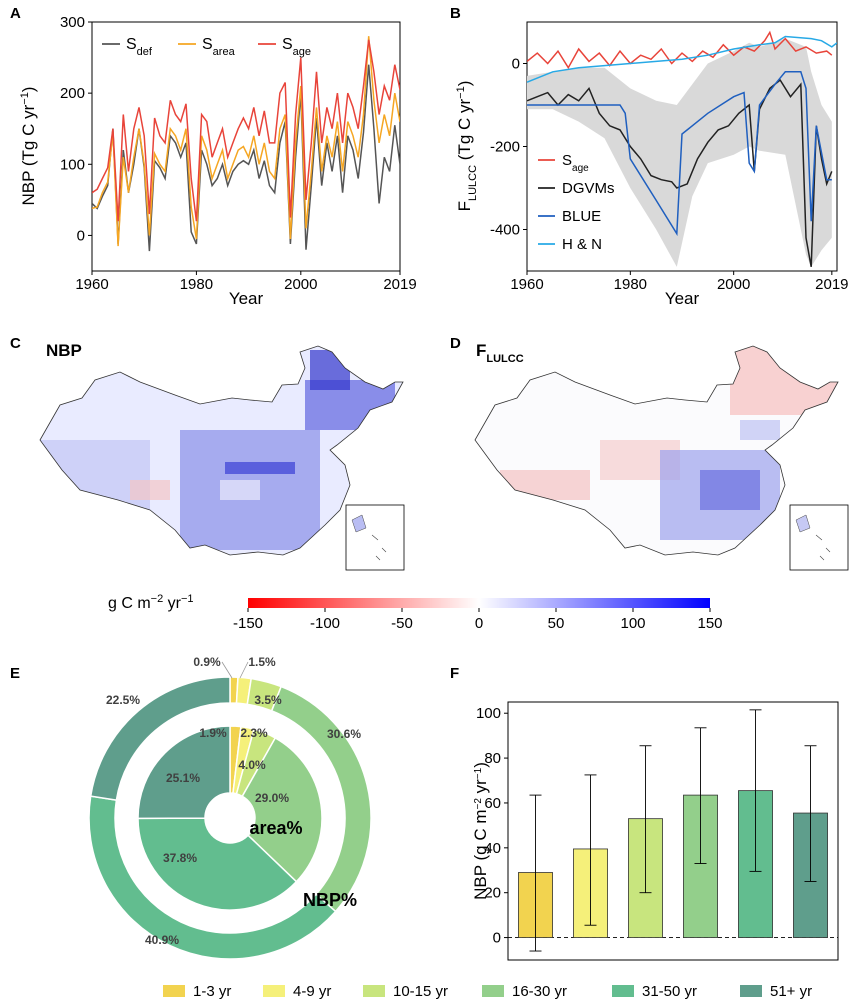 This screenshot has height=1001, width=857. What do you see at coordinates (64, 350) in the screenshot?
I see `panel-c-title: NBP` at bounding box center [64, 350].